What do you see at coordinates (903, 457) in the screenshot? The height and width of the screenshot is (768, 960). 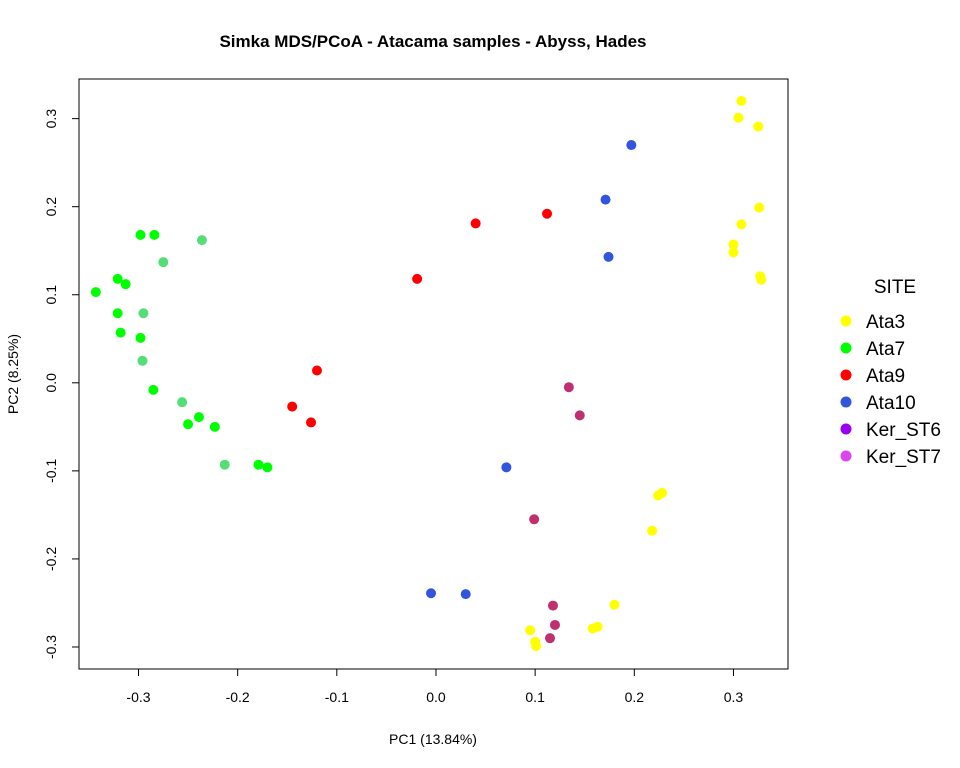 I see `legend-label: Ker_ST7` at bounding box center [903, 457].